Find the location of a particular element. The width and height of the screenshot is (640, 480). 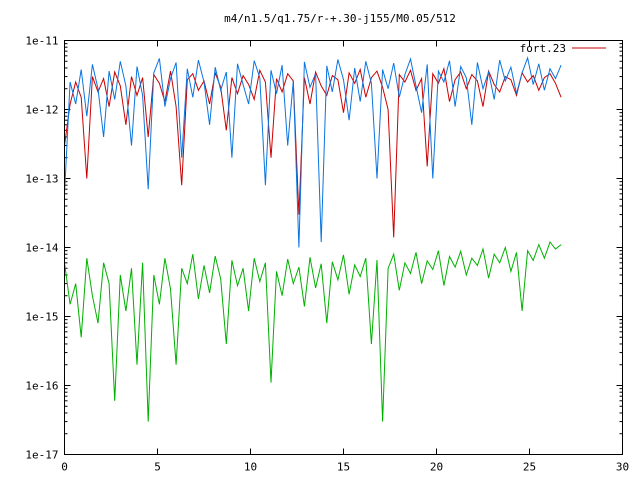

y-tick-label: 1e-14 is located at coordinates (41, 248).